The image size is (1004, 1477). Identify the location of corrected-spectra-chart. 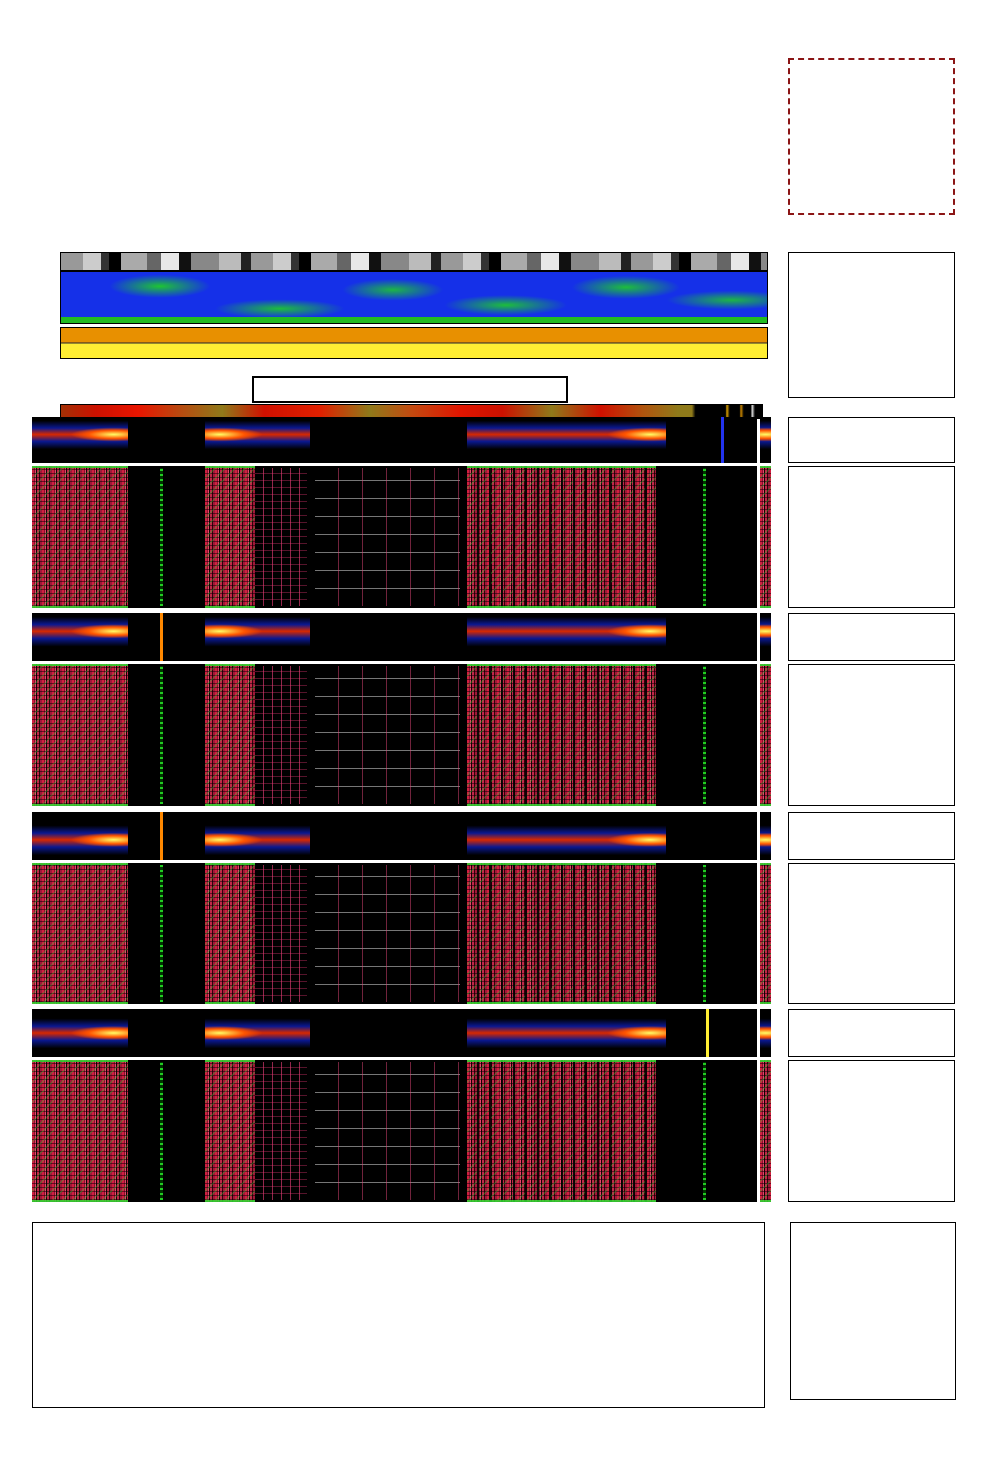
(398, 1315).